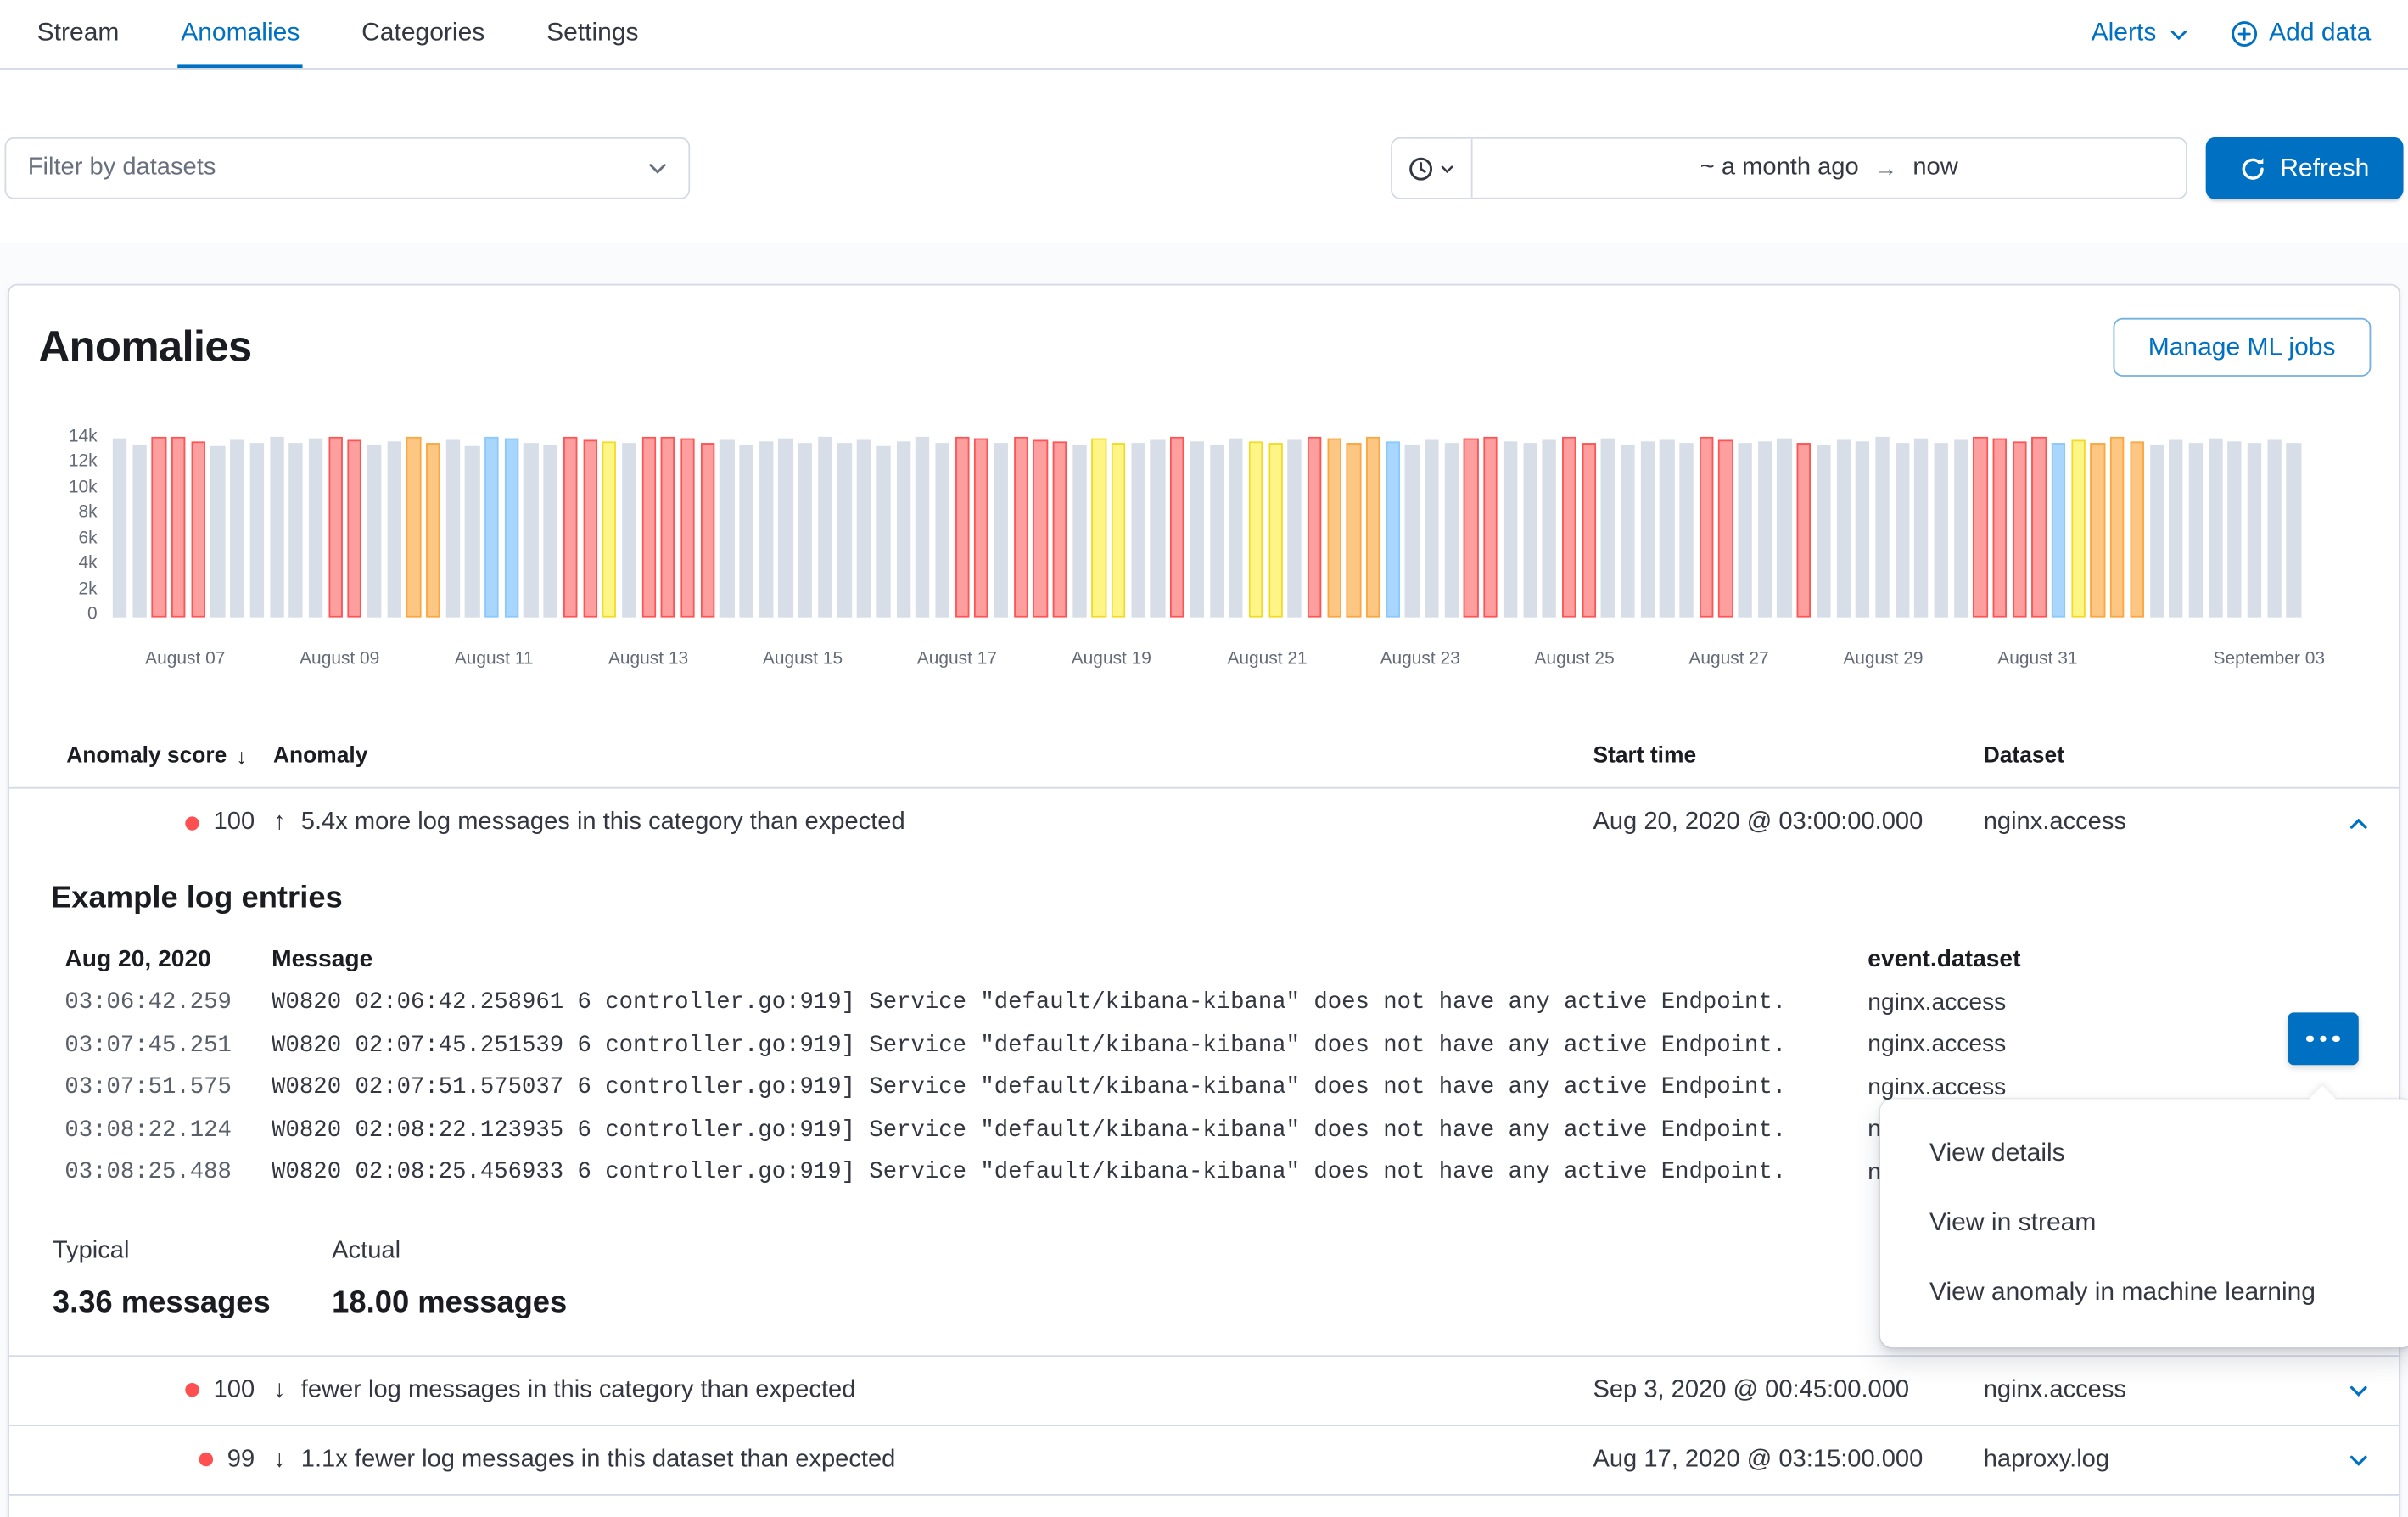 This screenshot has height=1517, width=2408. Describe the element at coordinates (2037, 659) in the screenshot. I see `x-axis-label: August 31` at that location.